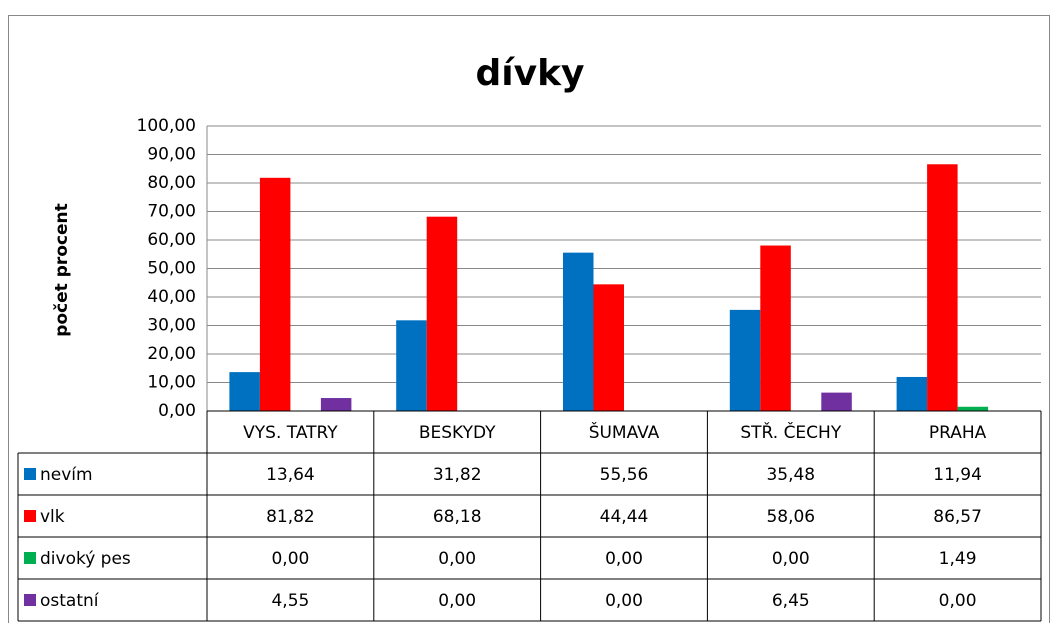 The height and width of the screenshot is (623, 1057). I want to click on y-tick-label: 0,00, so click(177, 411).